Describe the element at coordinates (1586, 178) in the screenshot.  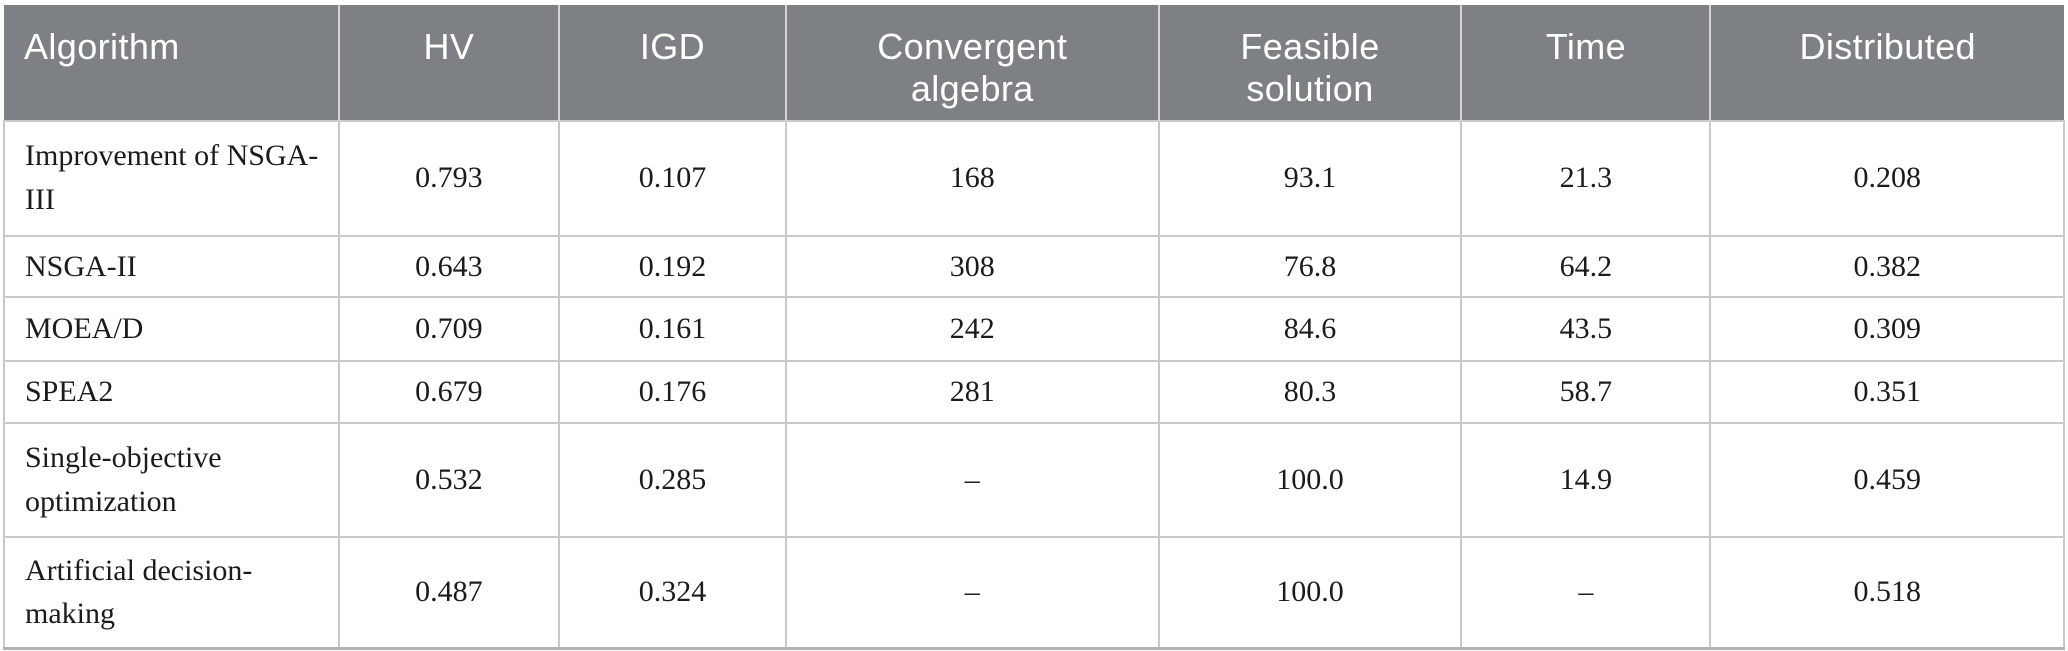
I see `cell-time: 21.3` at that location.